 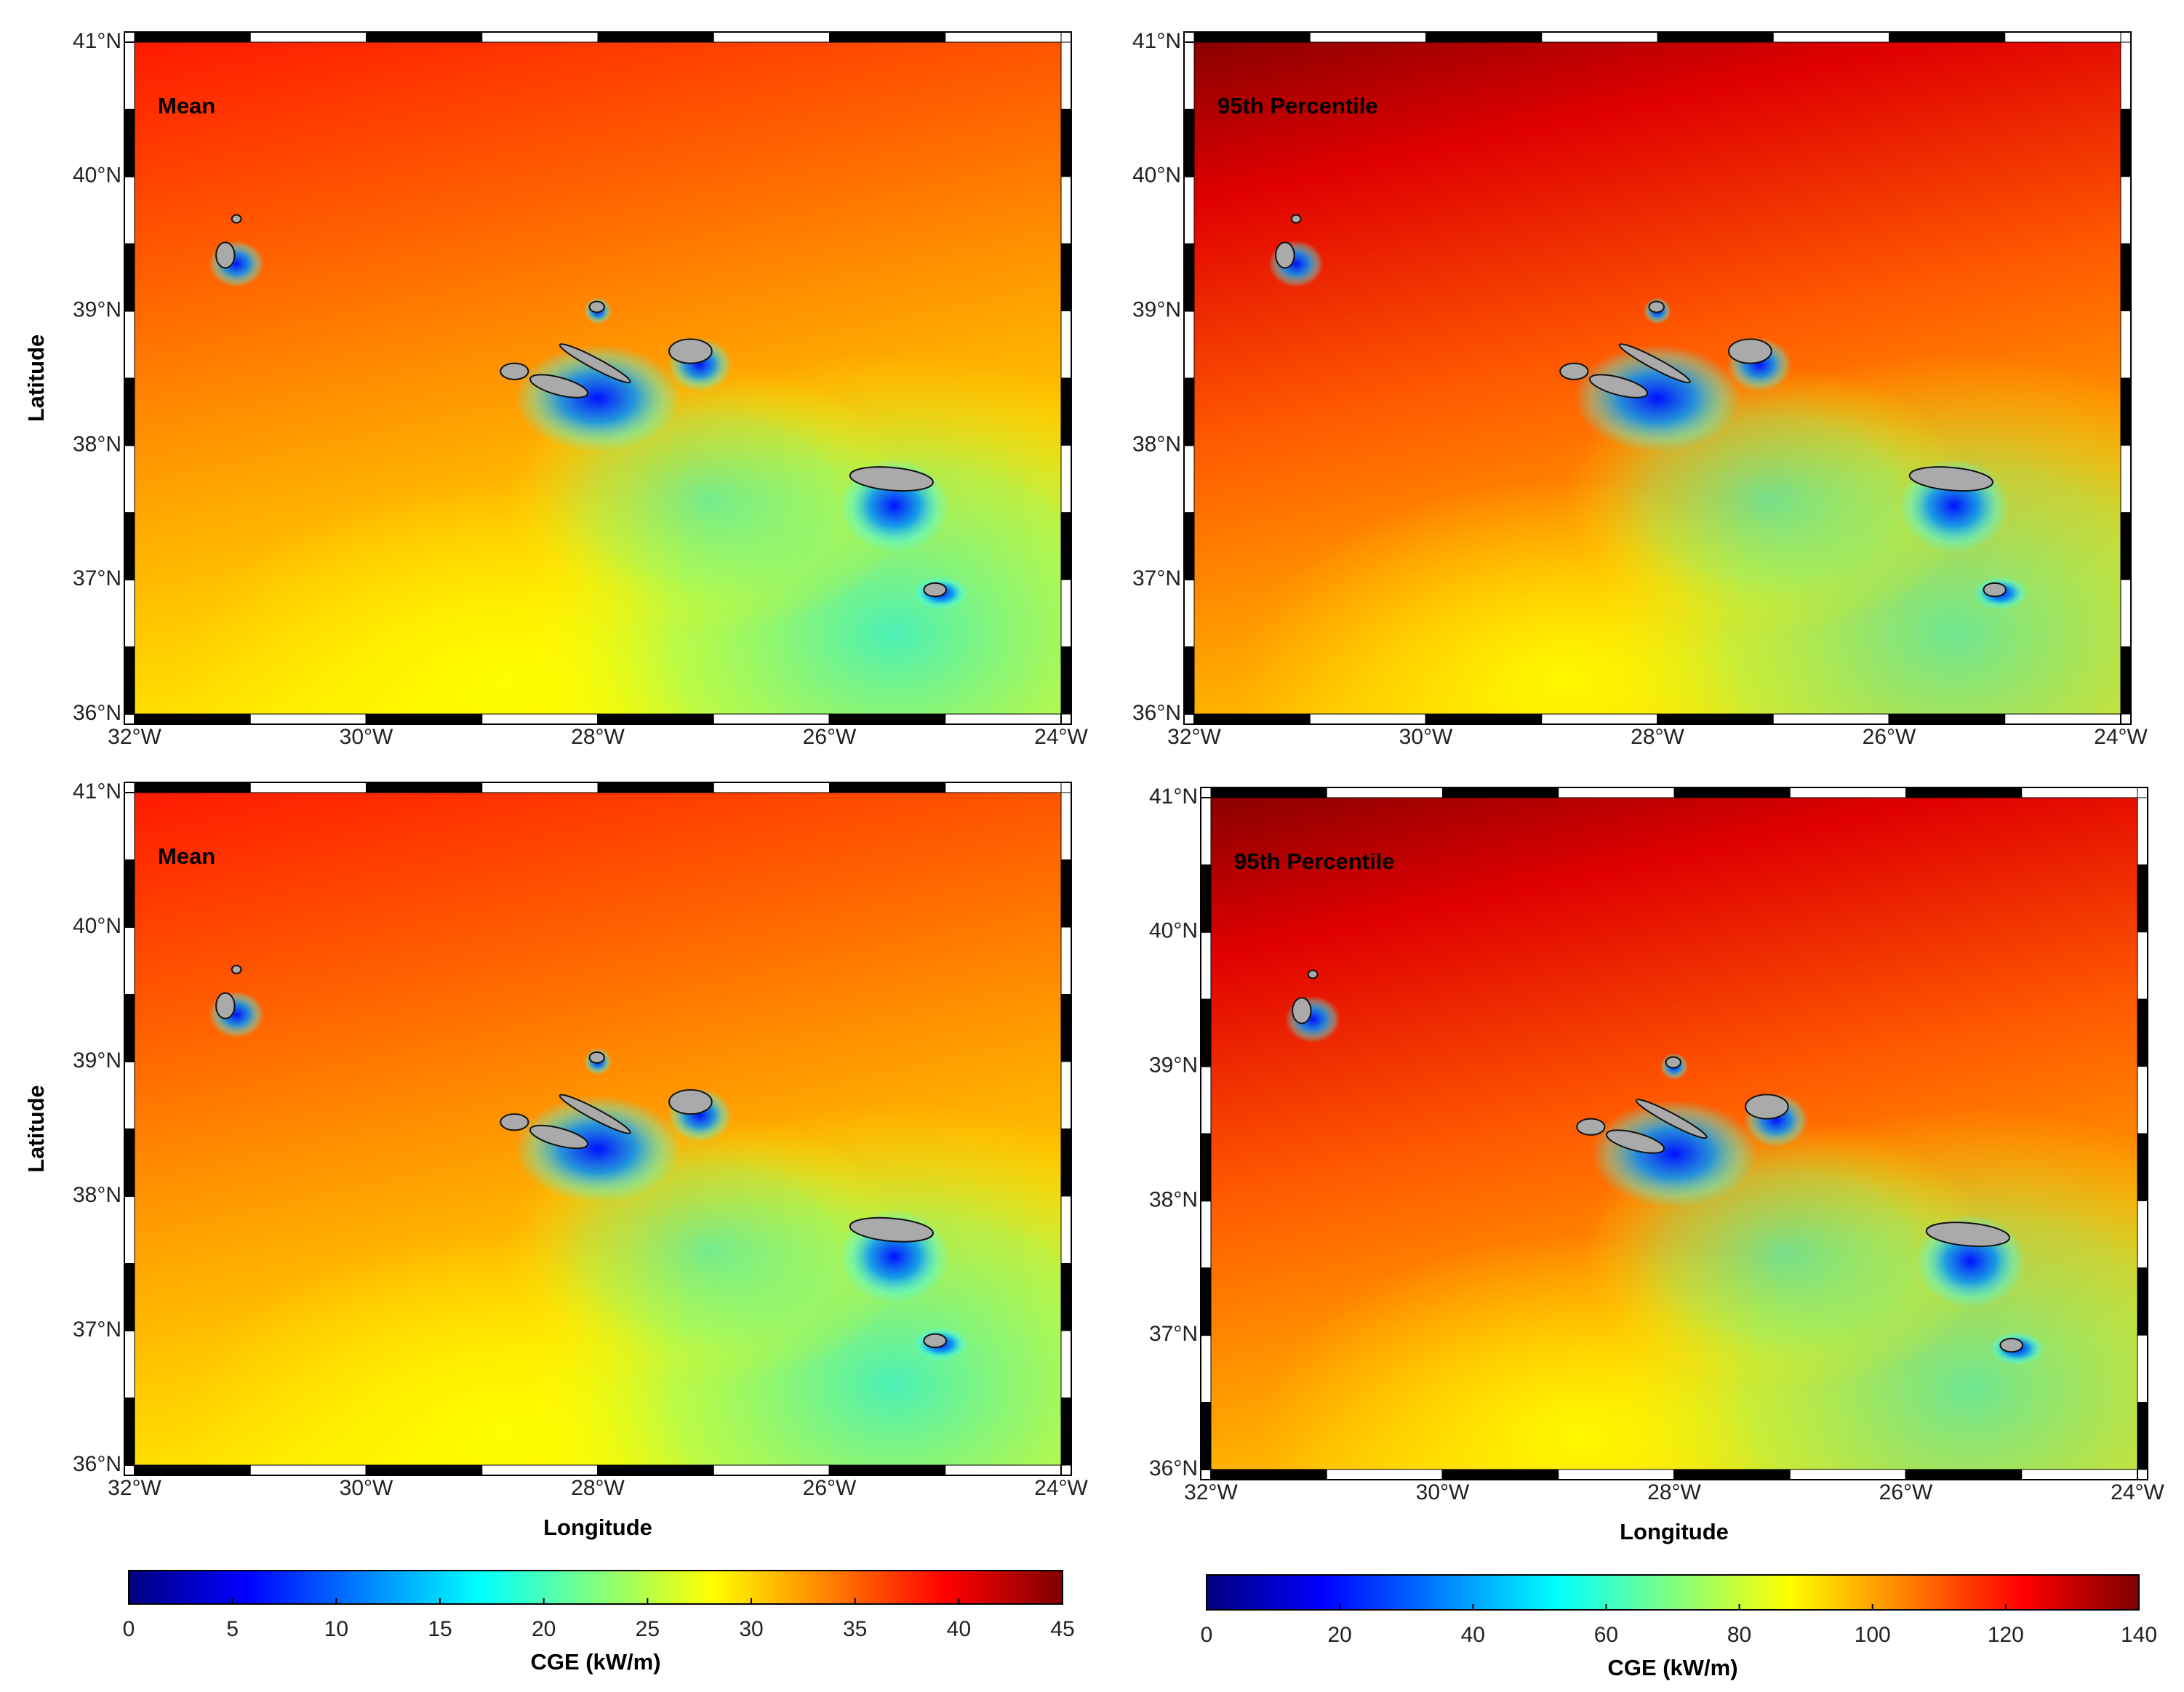 What do you see at coordinates (97, 1464) in the screenshot?
I see `y-tick-label: 36°N` at bounding box center [97, 1464].